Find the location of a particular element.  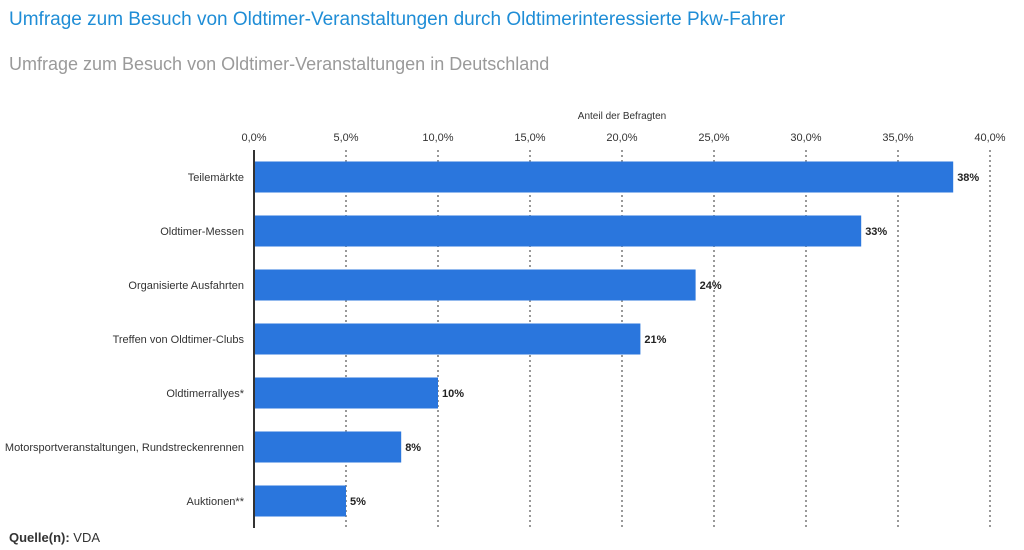

x-tick-label: 0,0% is located at coordinates (253, 138).